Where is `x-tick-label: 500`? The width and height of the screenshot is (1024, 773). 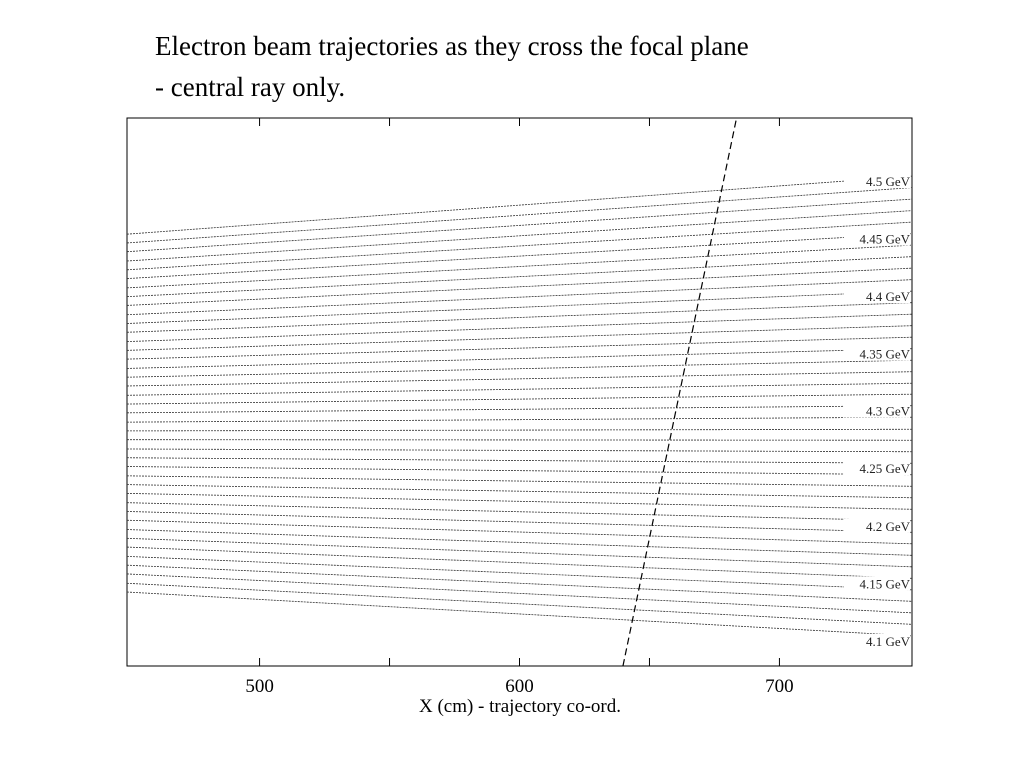 x-tick-label: 500 is located at coordinates (259, 686).